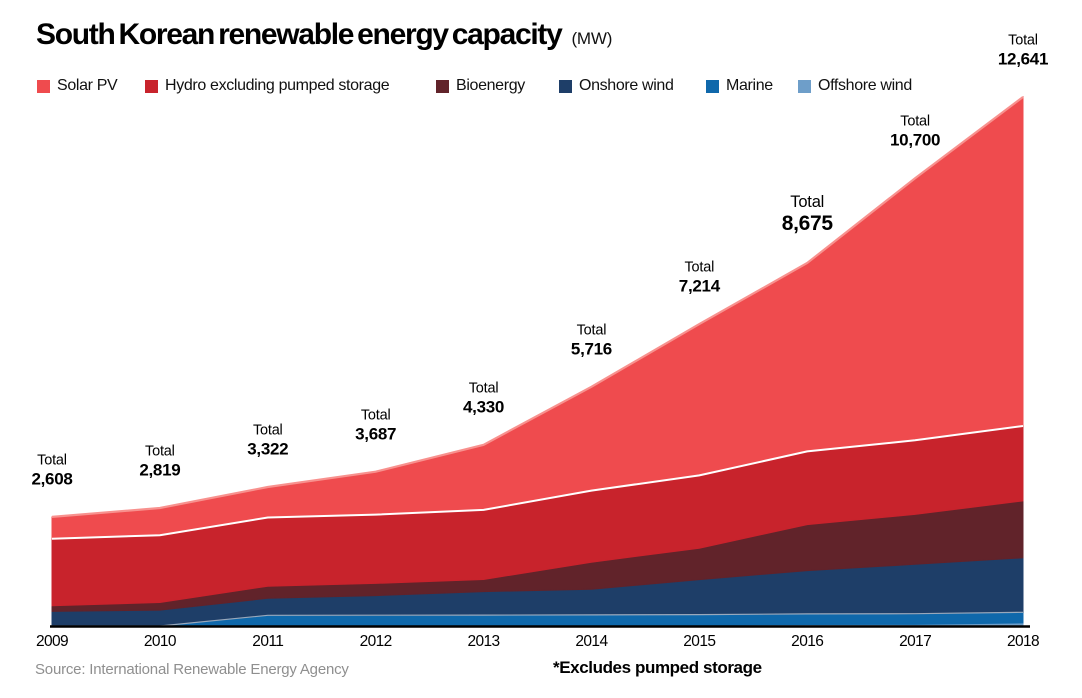 The height and width of the screenshot is (698, 1082). I want to click on x-axis-label-2011: 2011, so click(268, 641).